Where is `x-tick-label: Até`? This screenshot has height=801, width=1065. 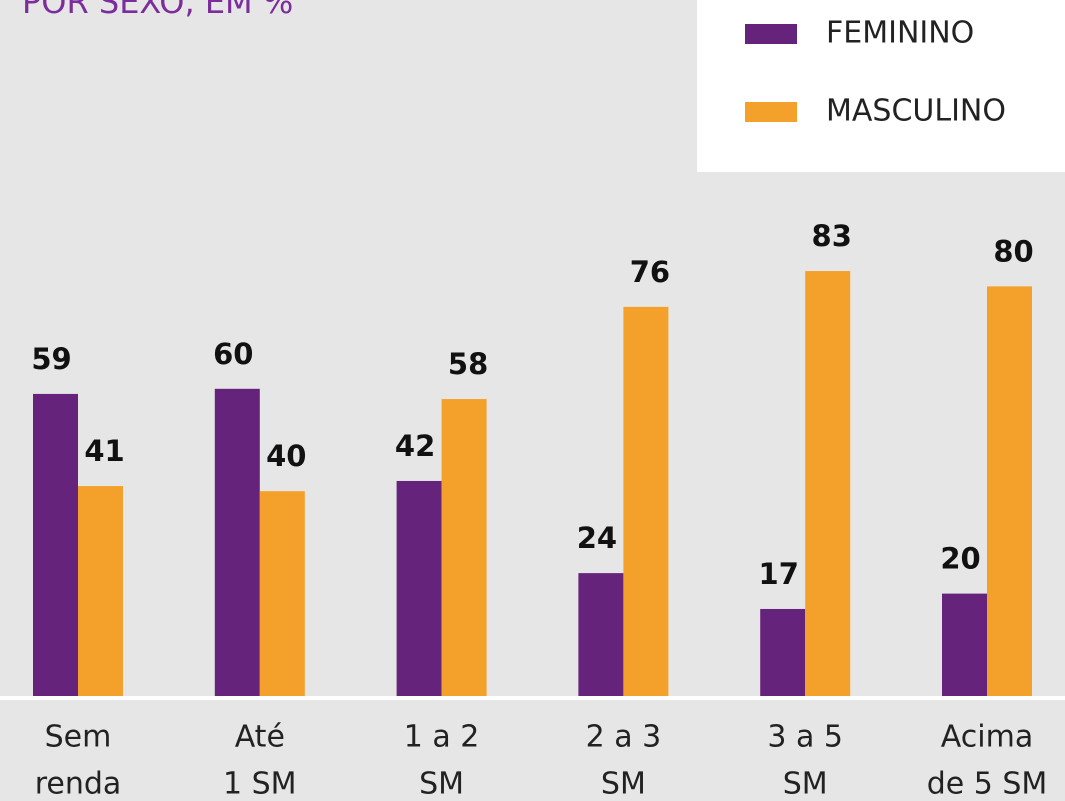 x-tick-label: Até is located at coordinates (260, 737).